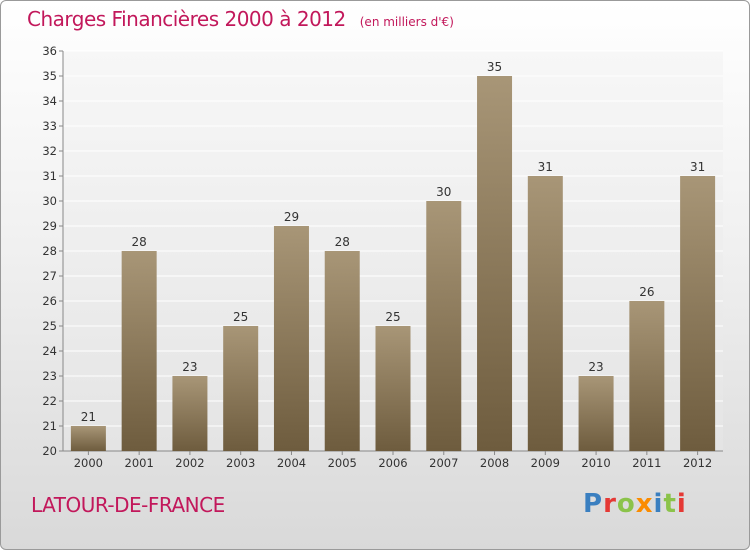  What do you see at coordinates (49, 376) in the screenshot?
I see `y-tick-label: 23` at bounding box center [49, 376].